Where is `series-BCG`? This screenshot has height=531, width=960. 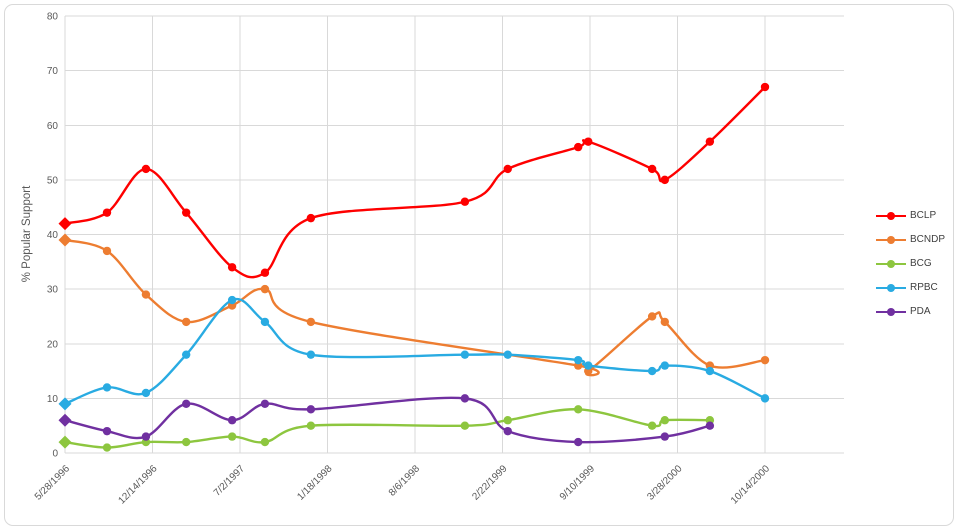
series-BCG is located at coordinates (386, 428).